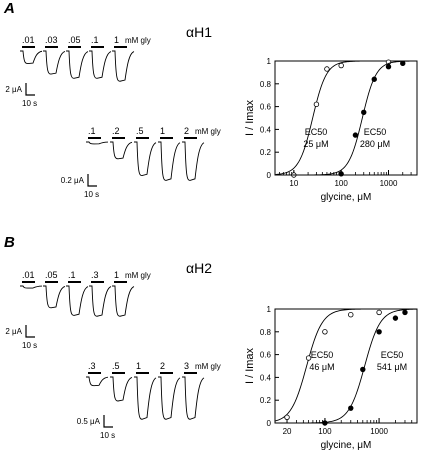 The height and width of the screenshot is (474, 429). What do you see at coordinates (266, 129) in the screenshot?
I see `y-tick-label: 0.4` at bounding box center [266, 129].